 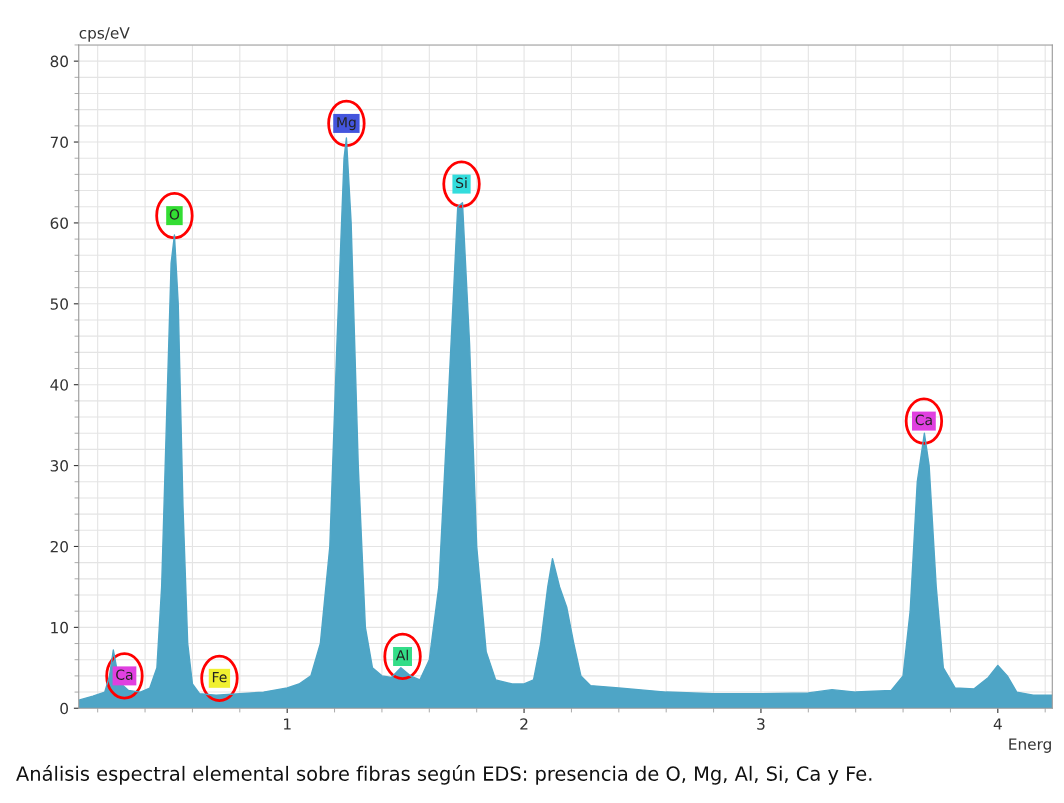 I want to click on y-tick-label: 70, so click(x=59, y=142).